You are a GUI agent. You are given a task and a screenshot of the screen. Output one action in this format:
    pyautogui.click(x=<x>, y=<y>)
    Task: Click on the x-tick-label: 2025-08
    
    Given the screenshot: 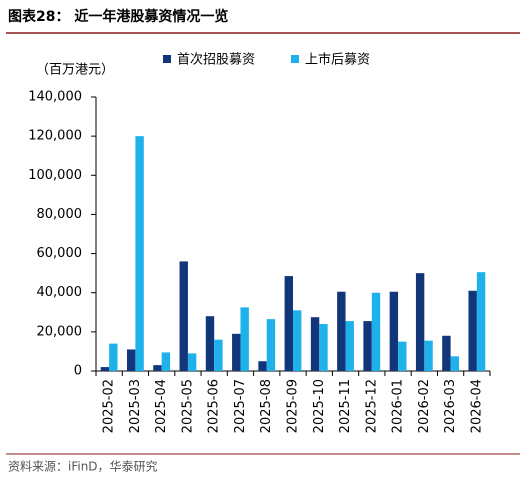 What is the action you would take?
    pyautogui.click(x=266, y=406)
    